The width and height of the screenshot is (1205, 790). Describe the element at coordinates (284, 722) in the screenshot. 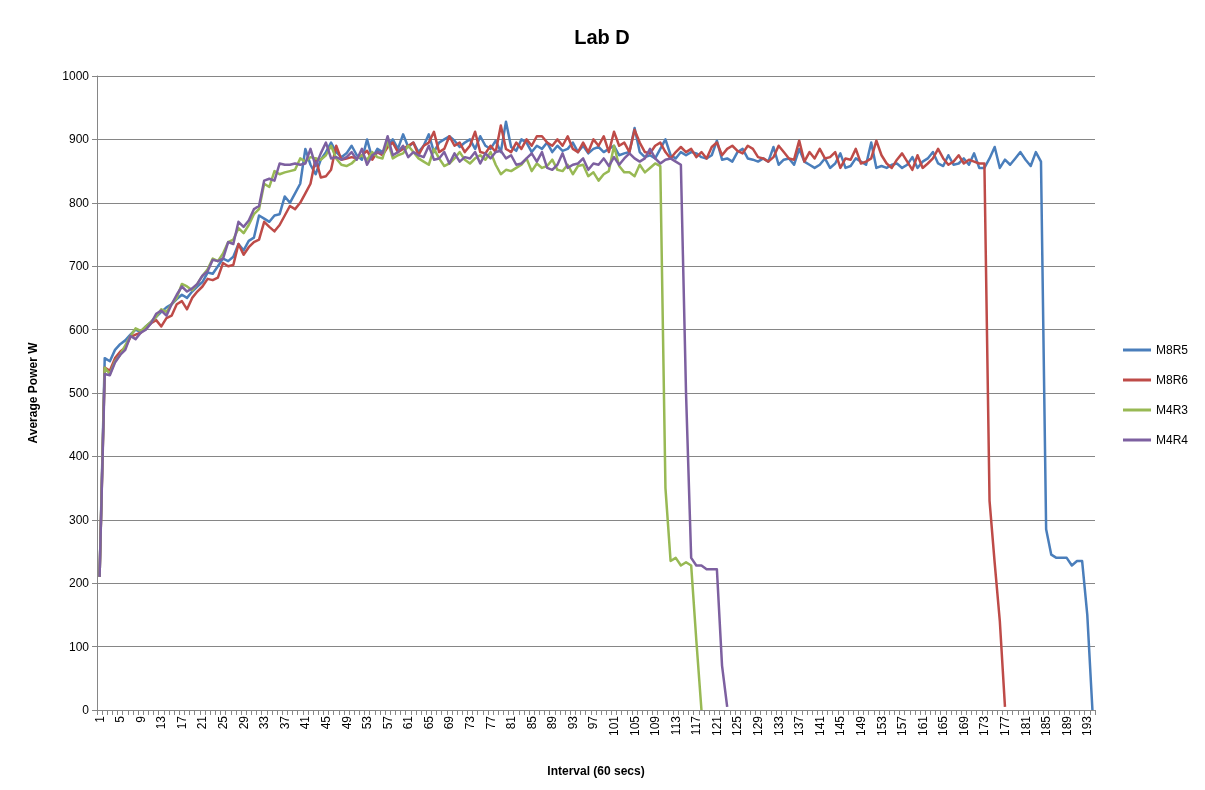

I see `x-tick-label: 37` at that location.